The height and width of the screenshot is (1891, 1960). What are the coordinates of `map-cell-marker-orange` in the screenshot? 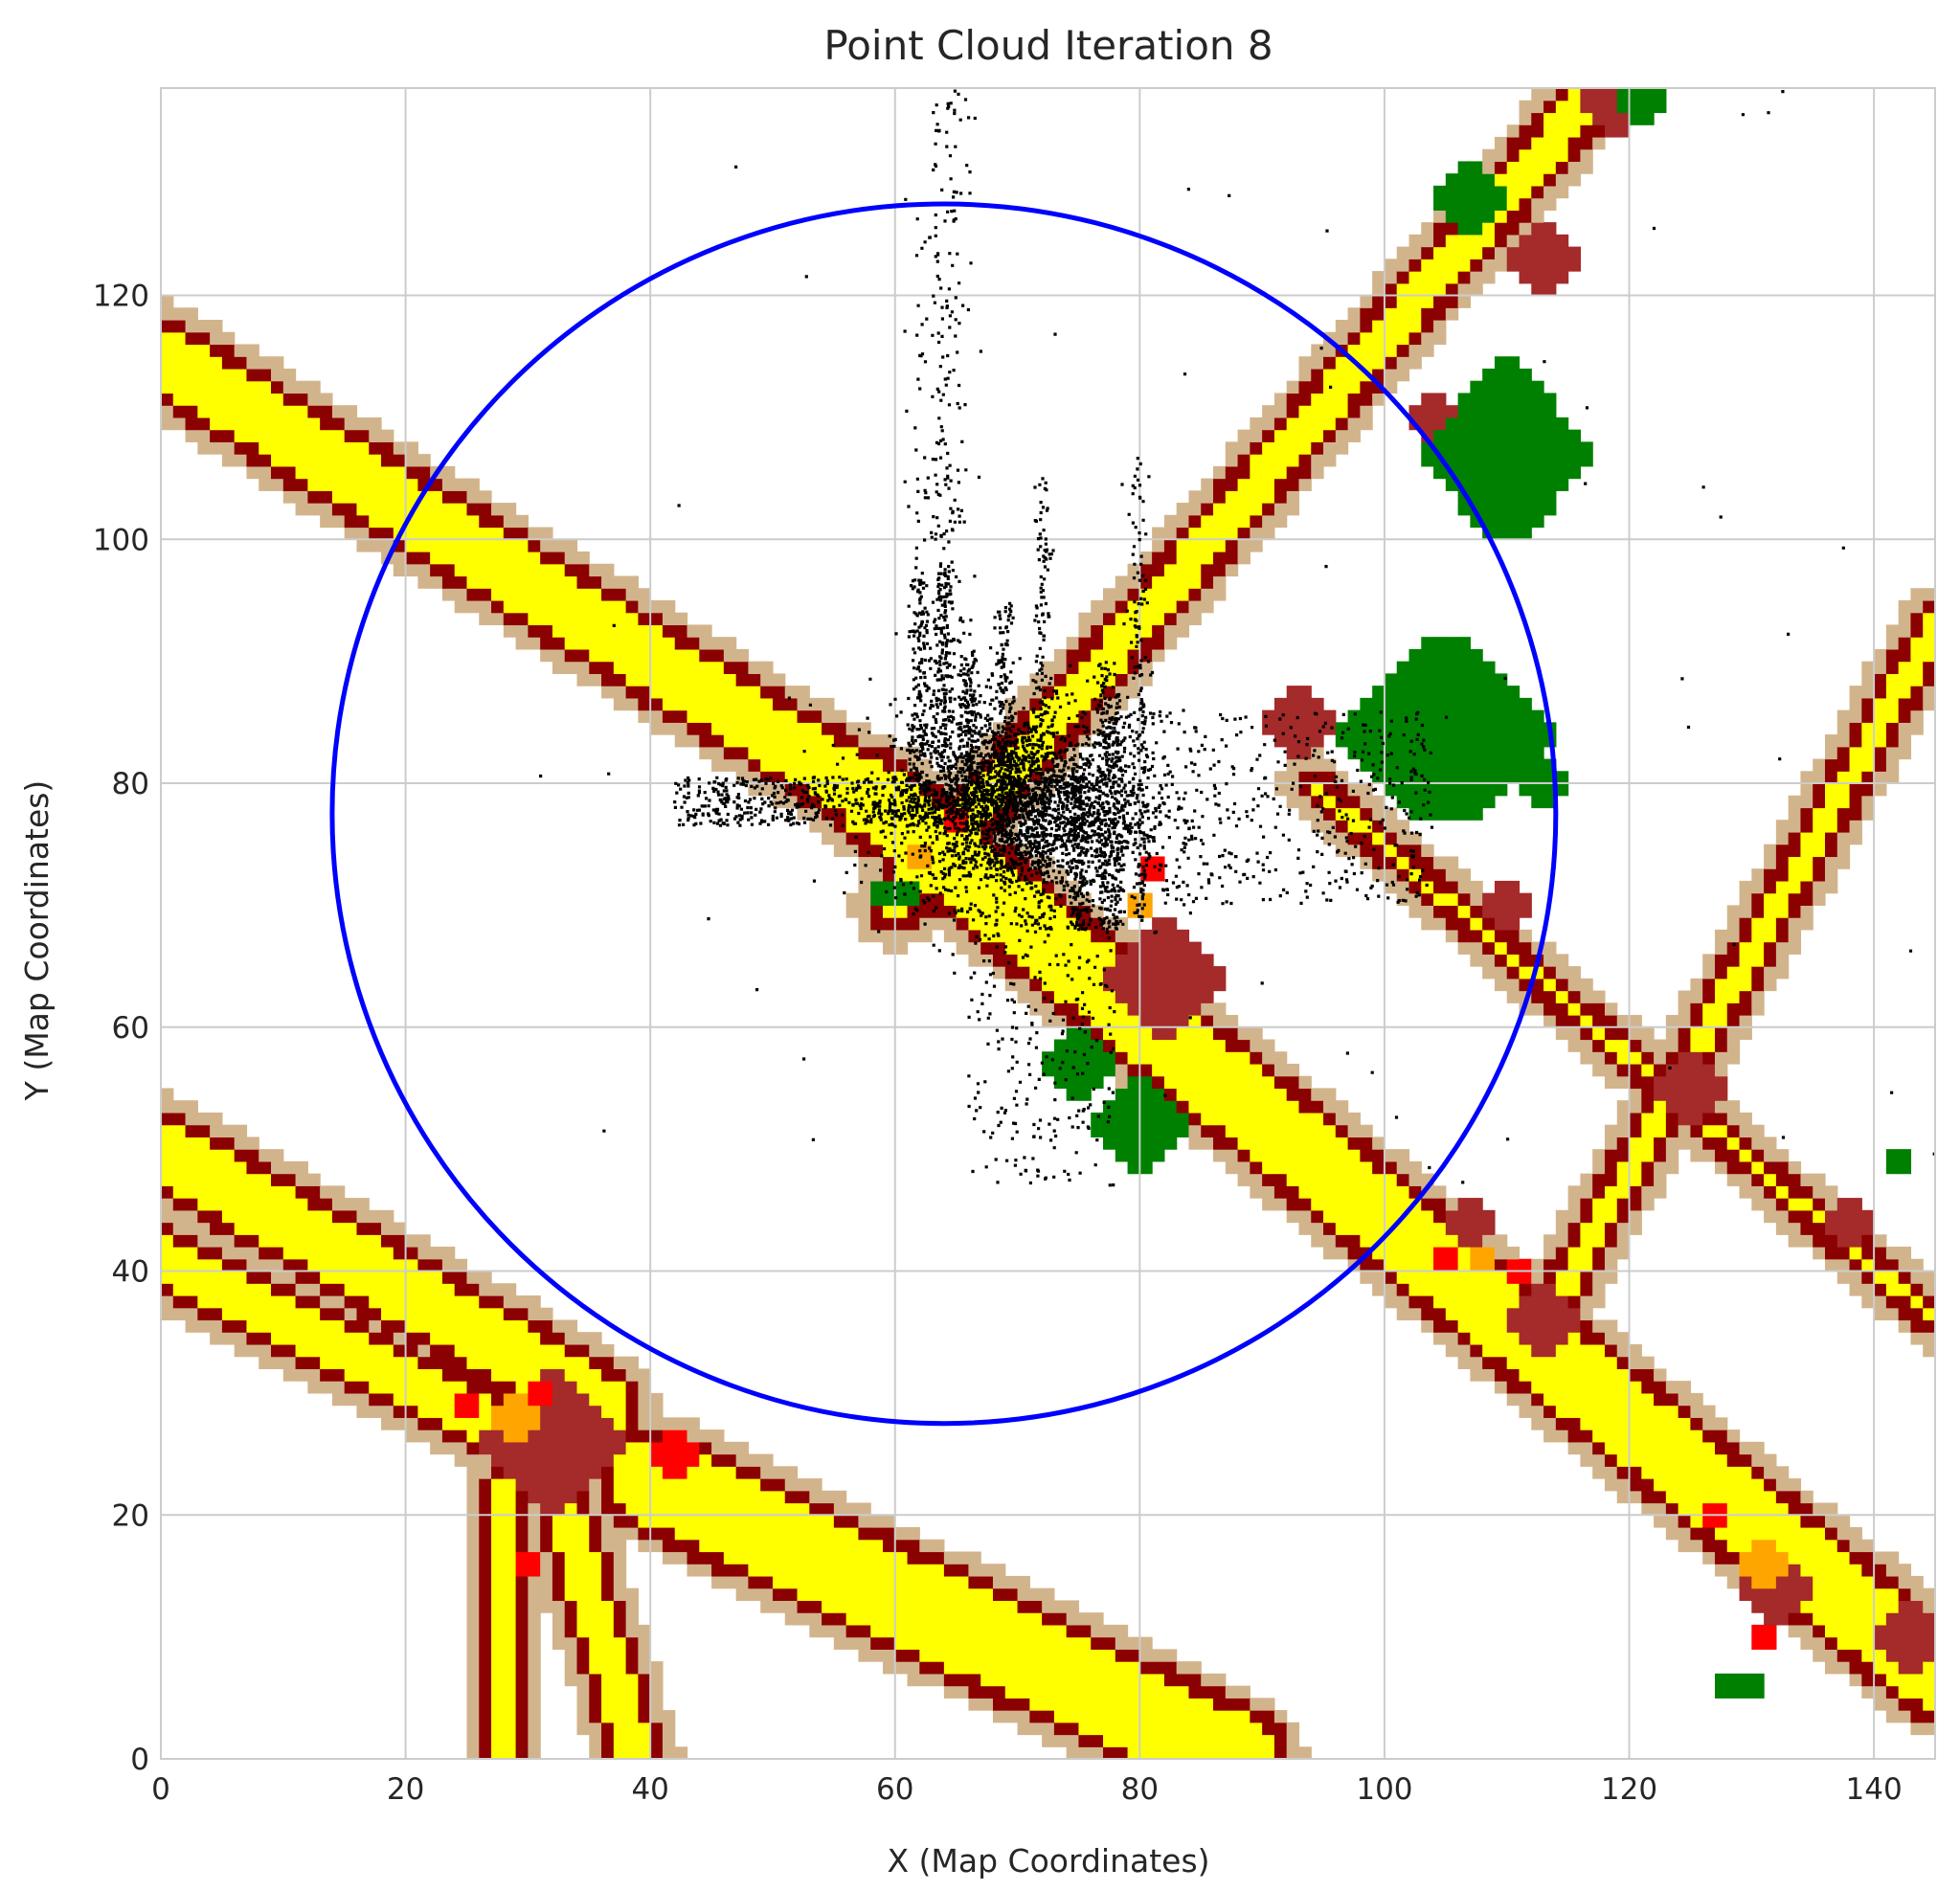 It's located at (534, 1417).